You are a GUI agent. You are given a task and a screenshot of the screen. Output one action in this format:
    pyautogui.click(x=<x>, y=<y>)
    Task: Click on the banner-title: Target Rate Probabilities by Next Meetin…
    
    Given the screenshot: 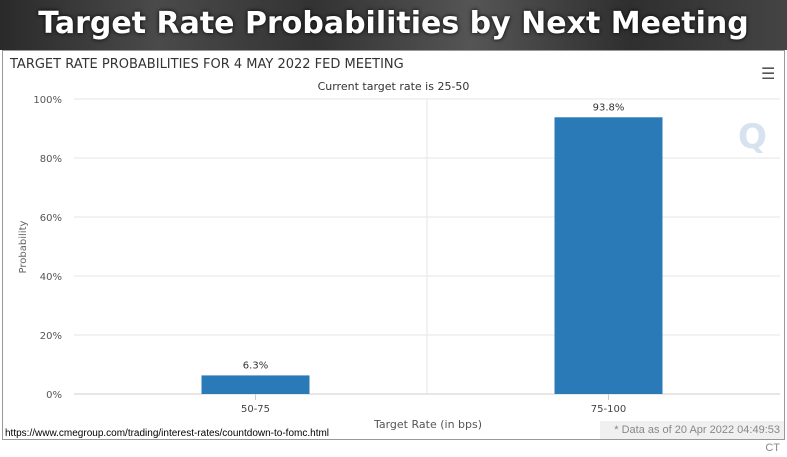 What is the action you would take?
    pyautogui.click(x=393, y=23)
    